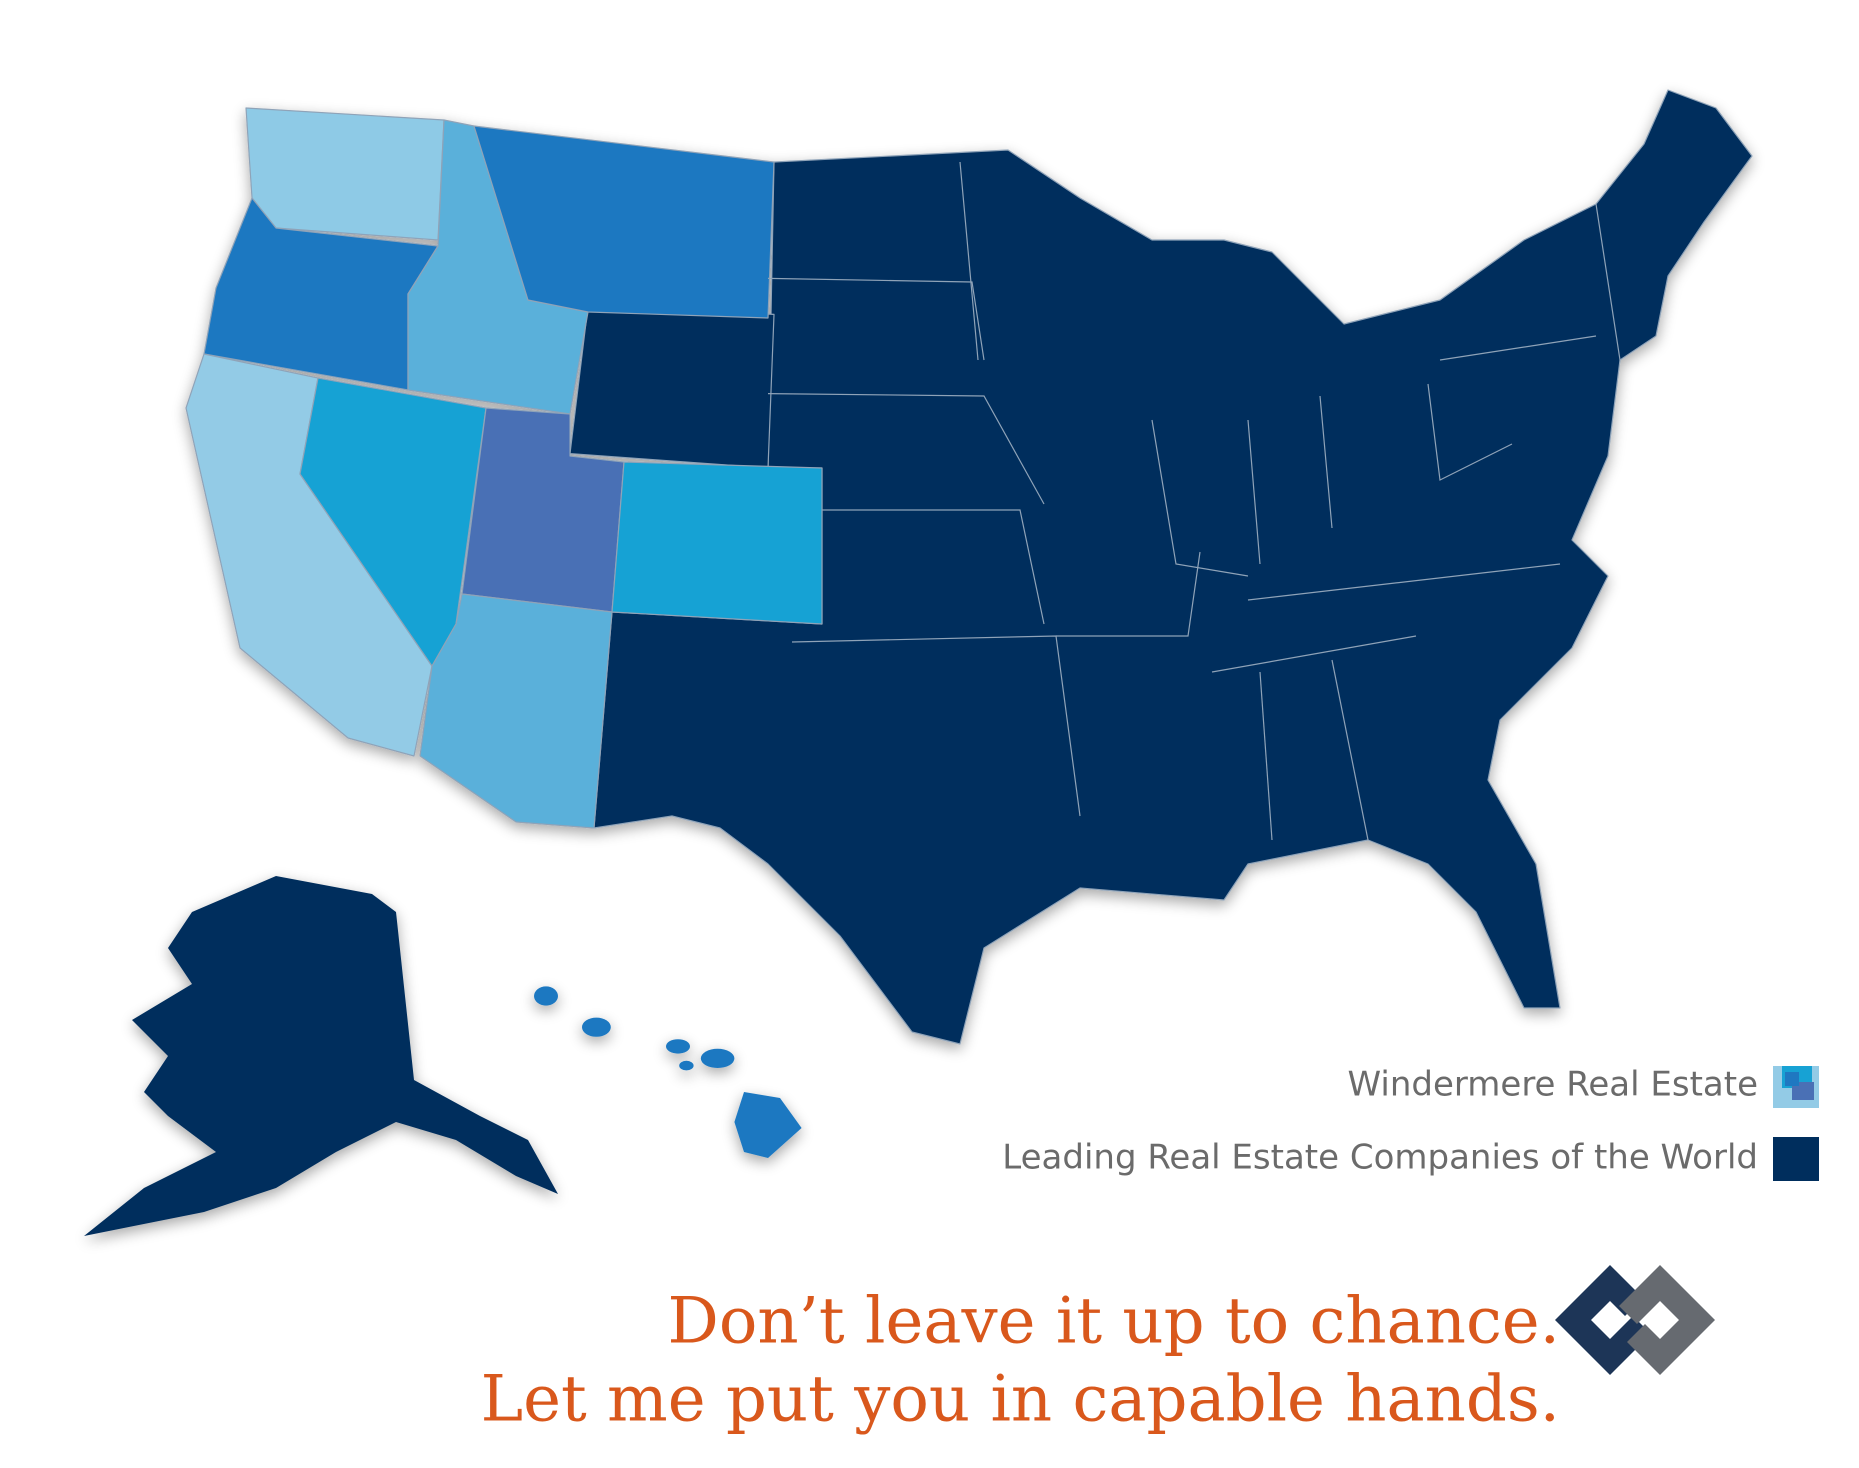 The height and width of the screenshot is (1468, 1859). Describe the element at coordinates (1020, 1400) in the screenshot. I see `tagline: Let me put you in capable hands.` at that location.